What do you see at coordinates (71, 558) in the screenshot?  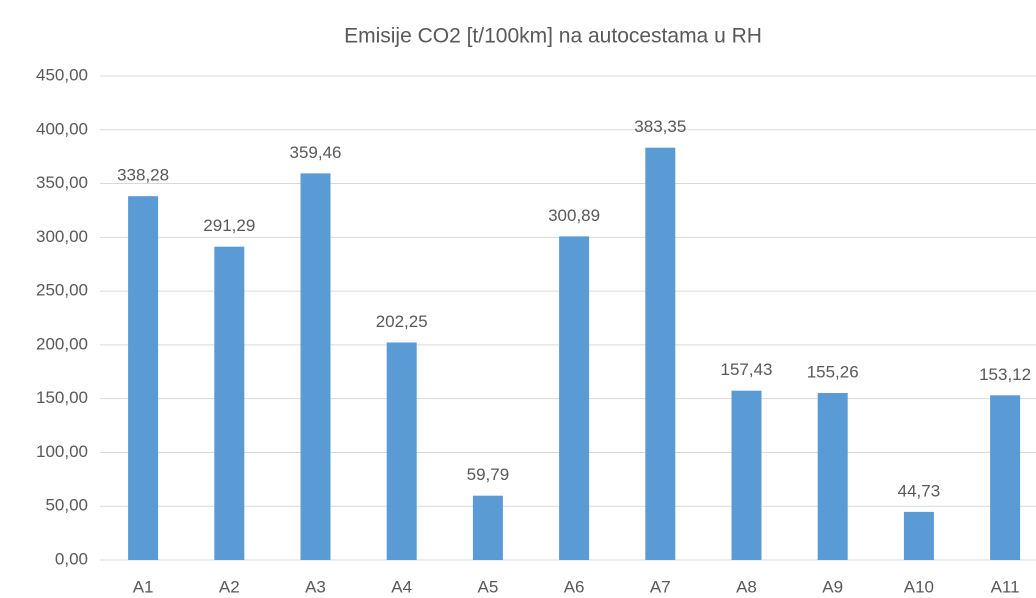 I see `y-tick-label: 0,00` at bounding box center [71, 558].